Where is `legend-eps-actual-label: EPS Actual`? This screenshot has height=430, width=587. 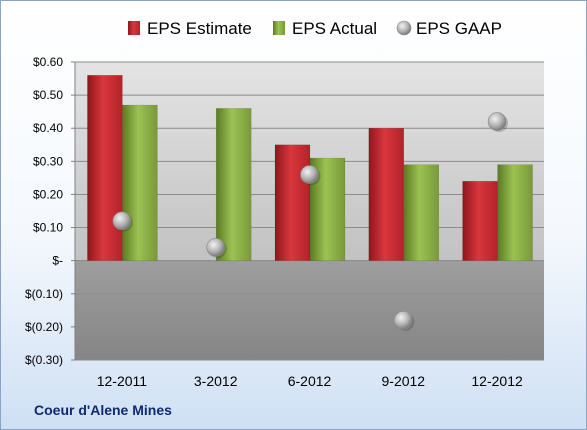
legend-eps-actual-label: EPS Actual is located at coordinates (334, 28).